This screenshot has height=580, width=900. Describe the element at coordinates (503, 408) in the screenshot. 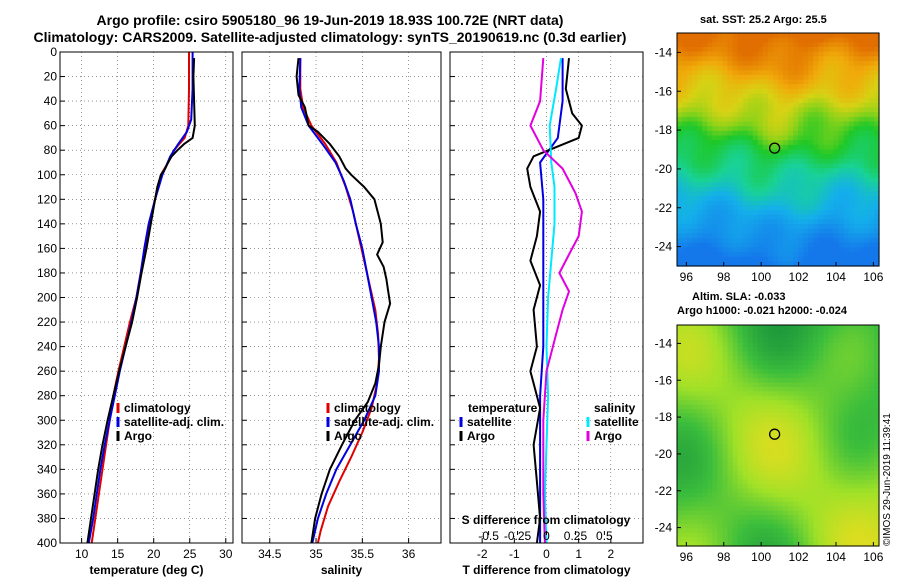

I see `diff-legend-temperature-title: temperature` at that location.